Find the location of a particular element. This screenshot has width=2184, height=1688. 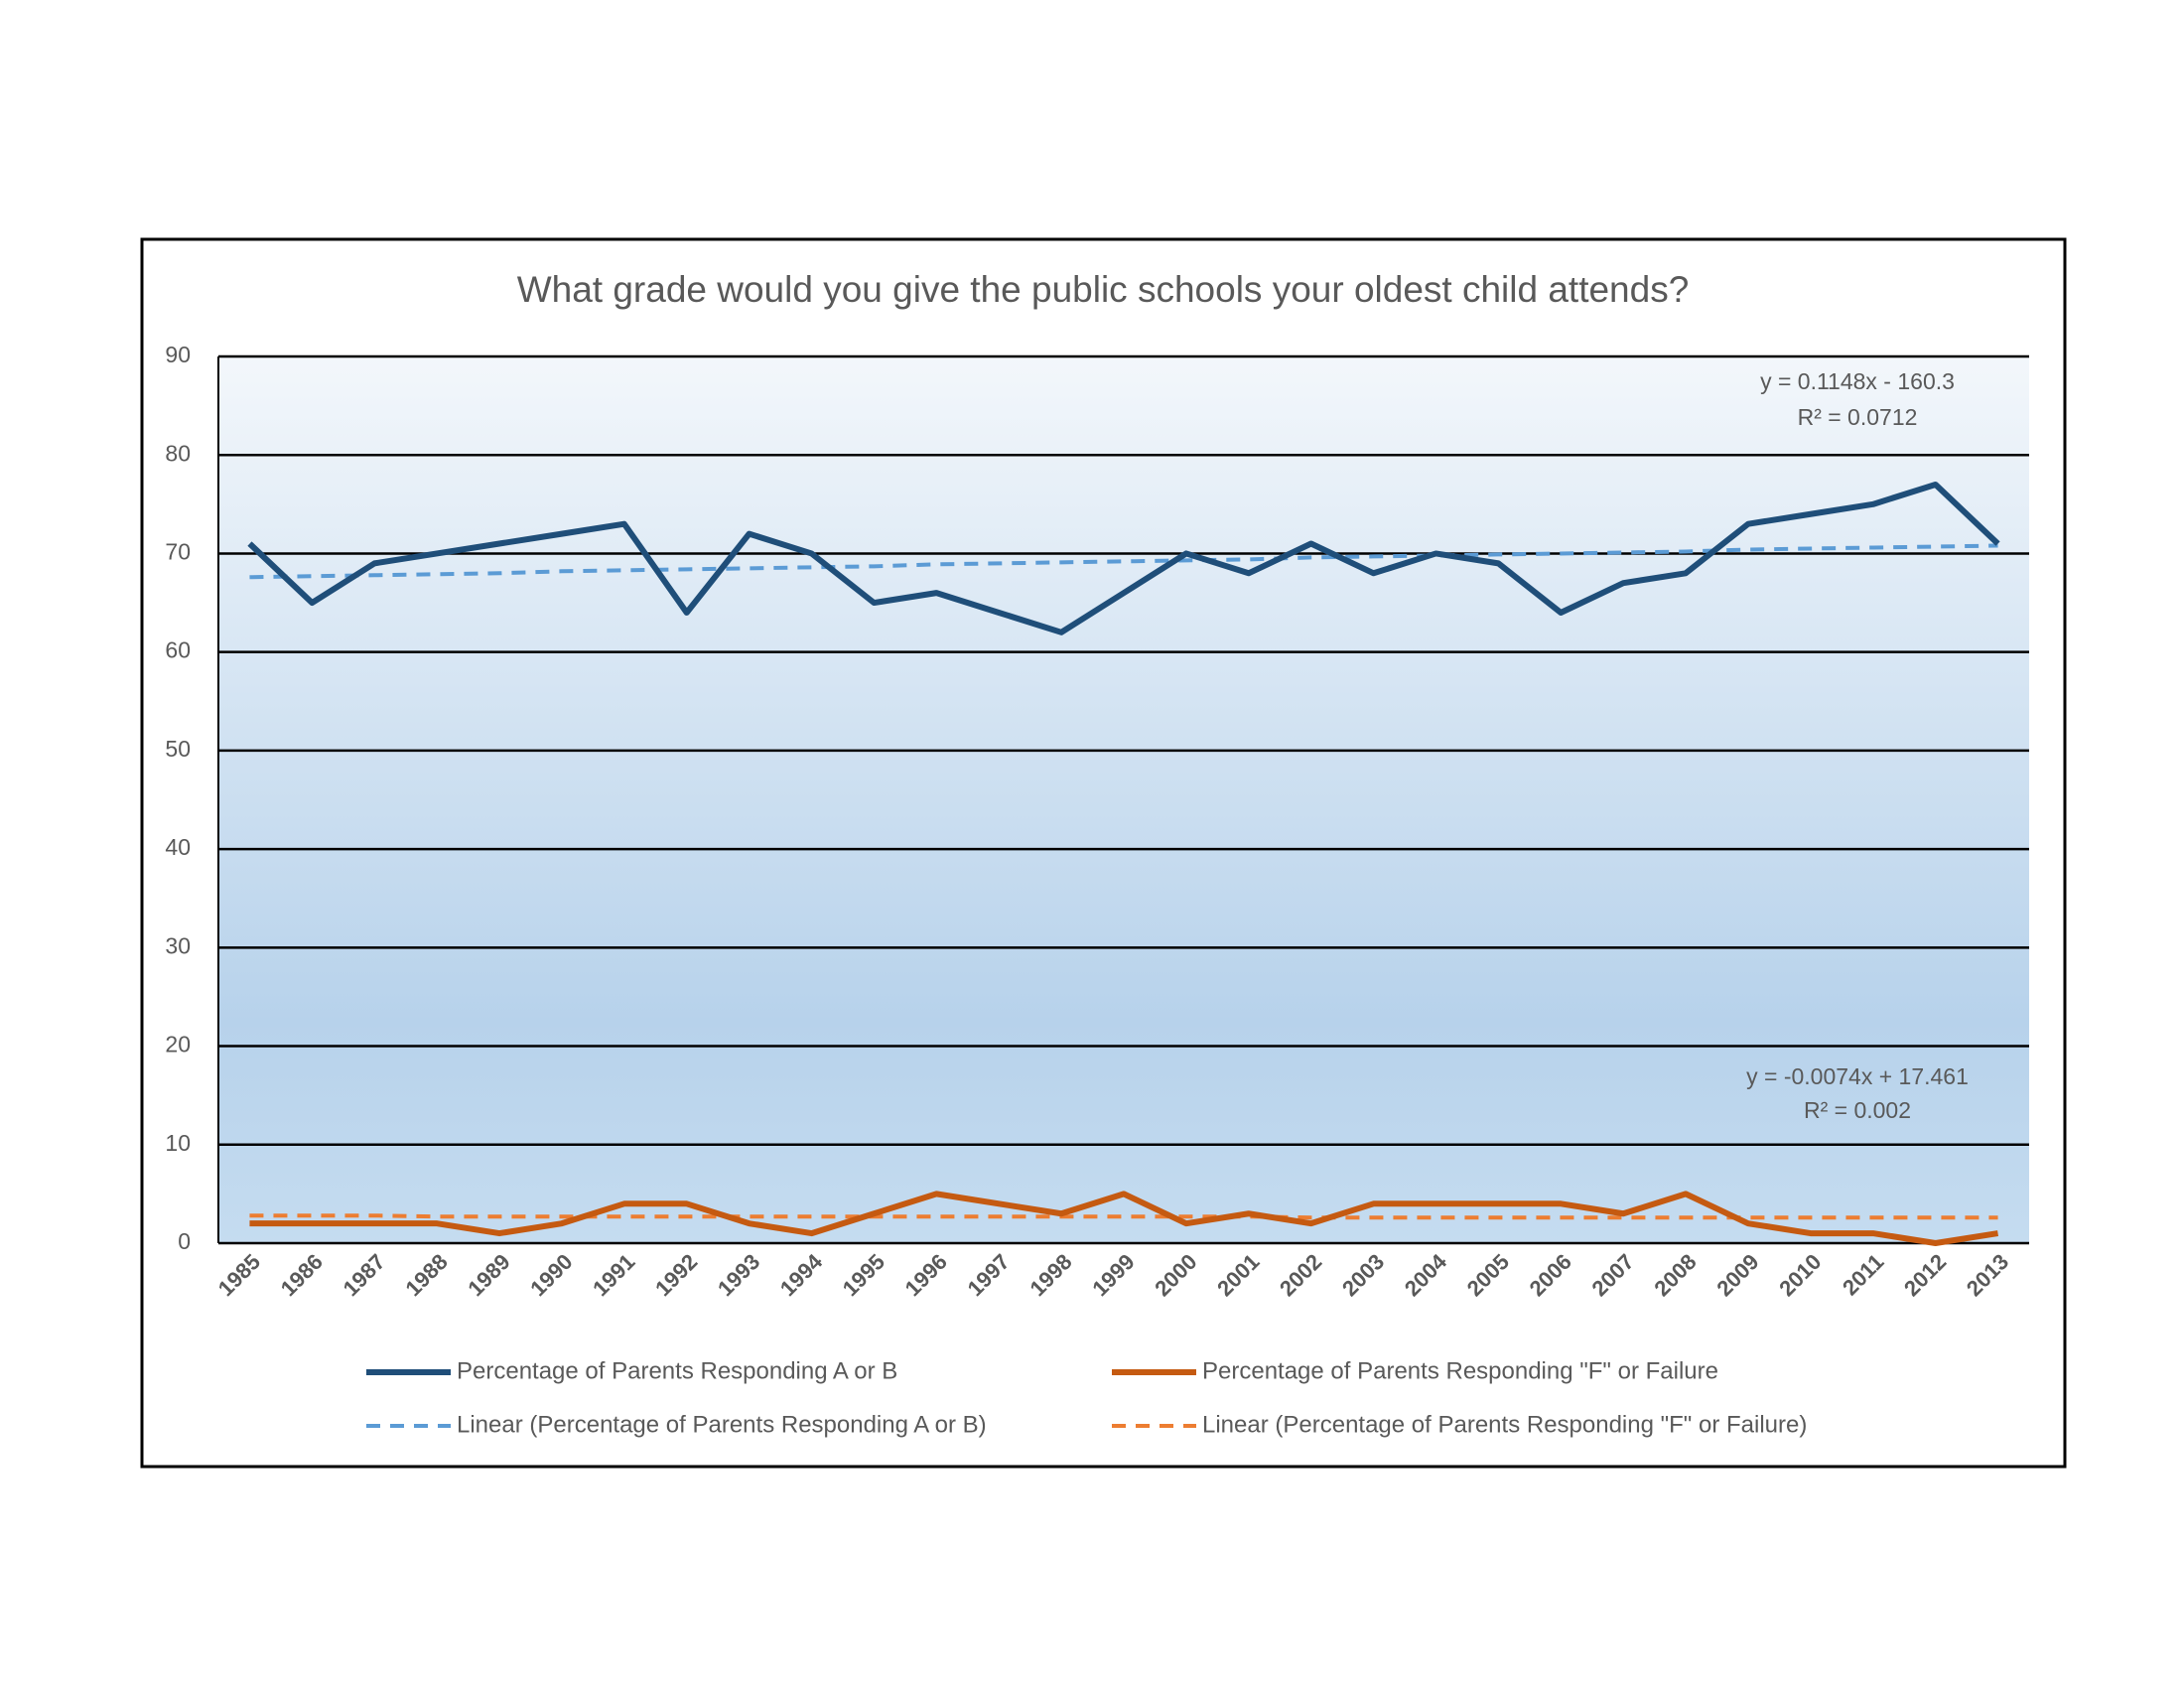

y-tick-label: 40 is located at coordinates (178, 847).